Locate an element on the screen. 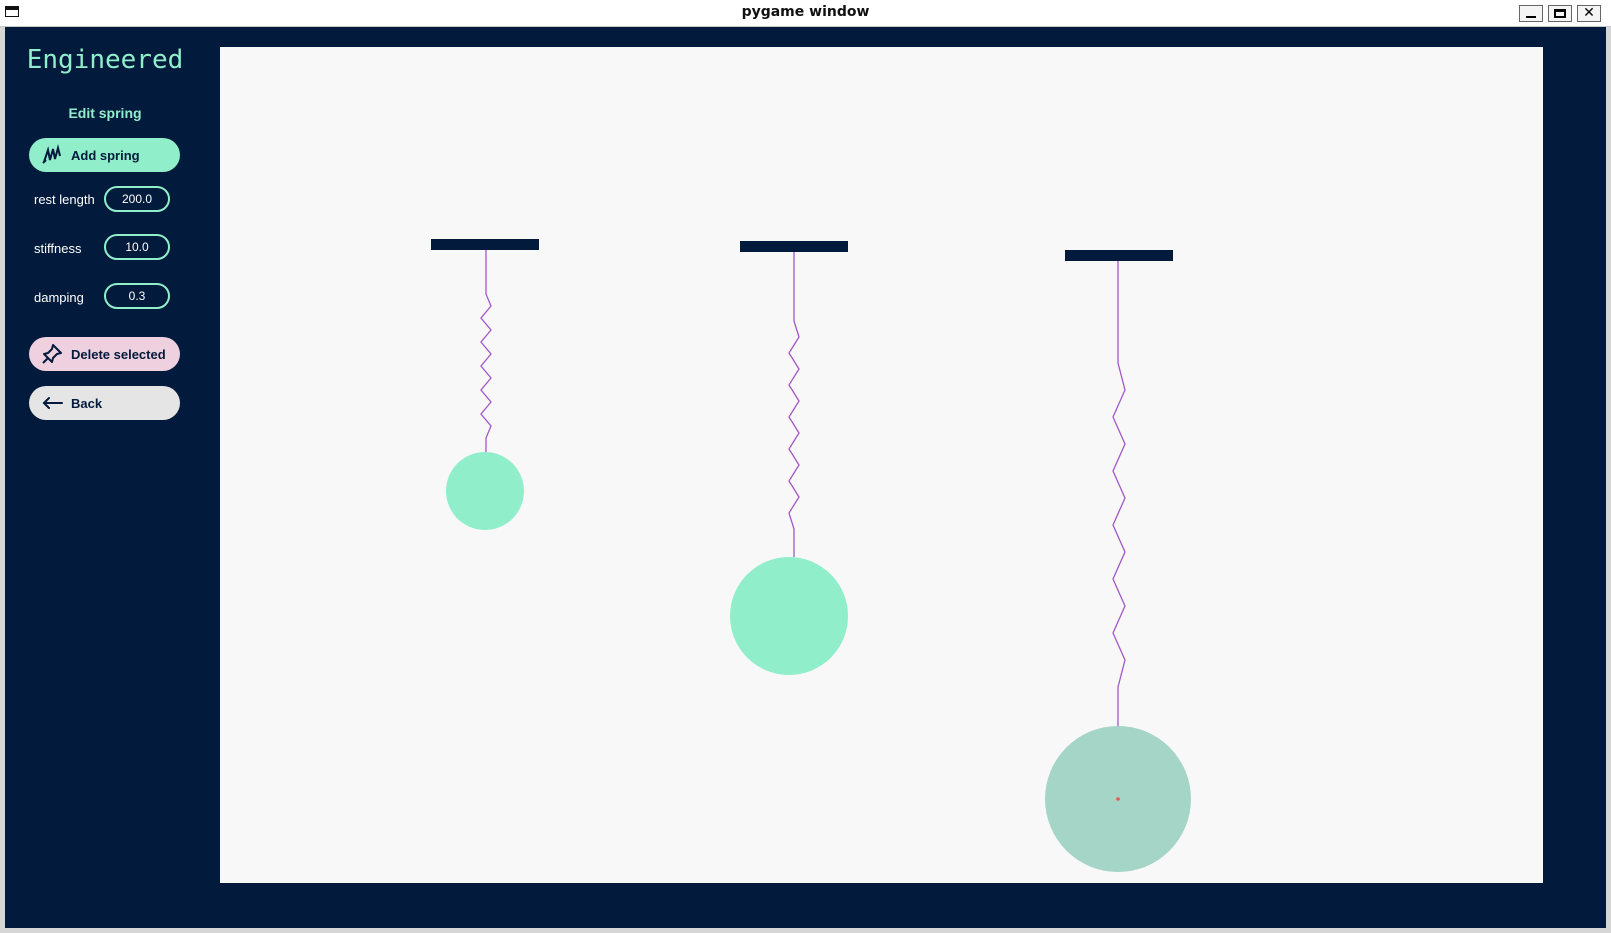 The height and width of the screenshot is (933, 1611). window-app-icon is located at coordinates (12, 11).